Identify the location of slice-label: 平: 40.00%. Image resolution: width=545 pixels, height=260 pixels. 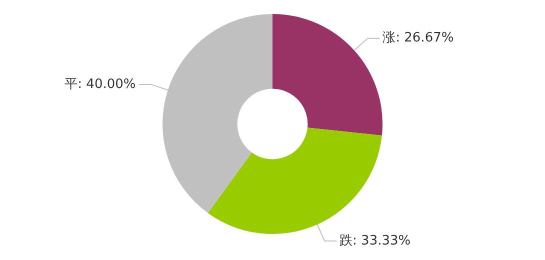
(100, 84).